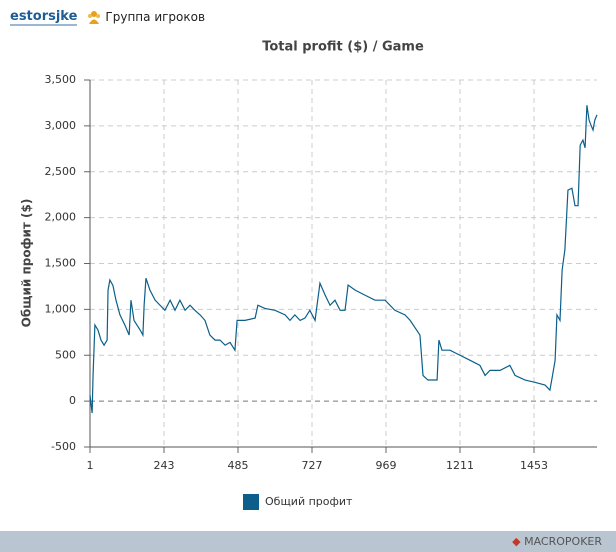 Image resolution: width=616 pixels, height=552 pixels. Describe the element at coordinates (44, 17) in the screenshot. I see `user-name: estorsjke` at that location.